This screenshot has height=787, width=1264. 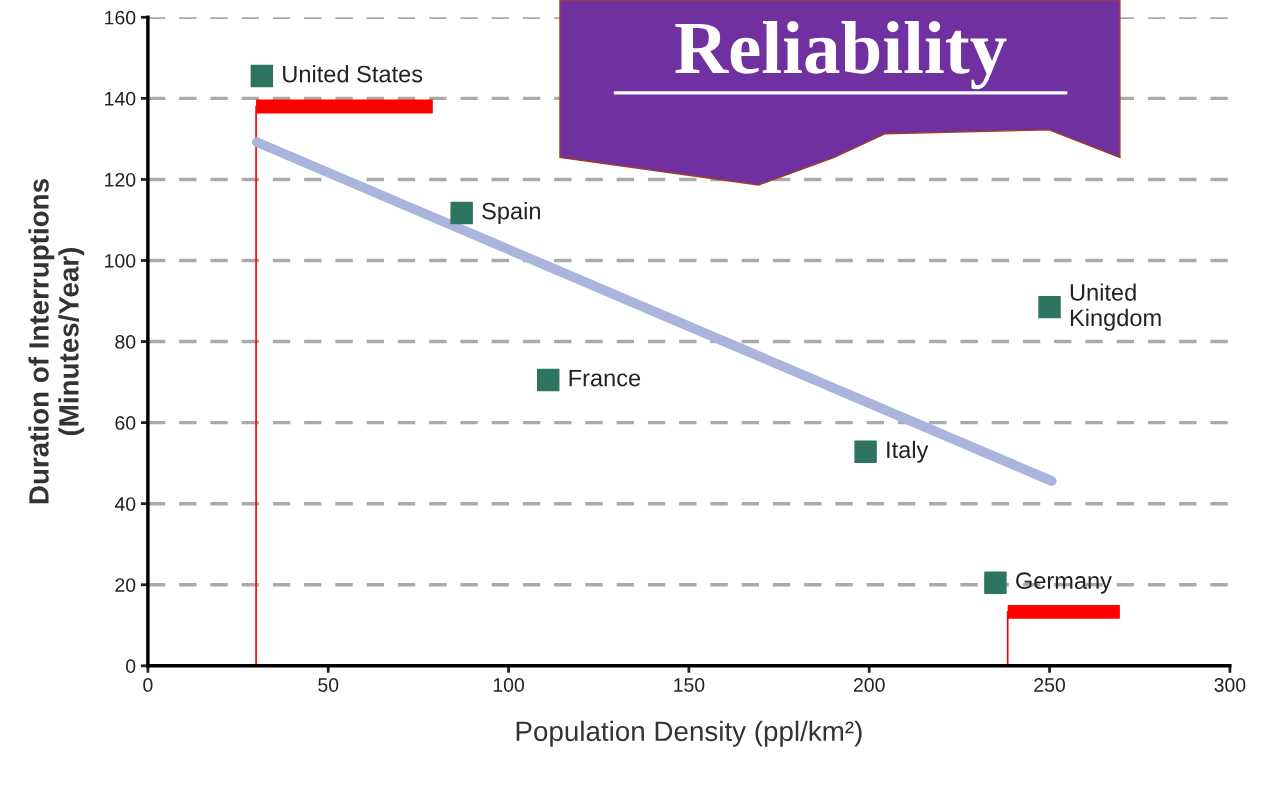 What do you see at coordinates (511, 213) in the screenshot?
I see `annotation: Spain` at bounding box center [511, 213].